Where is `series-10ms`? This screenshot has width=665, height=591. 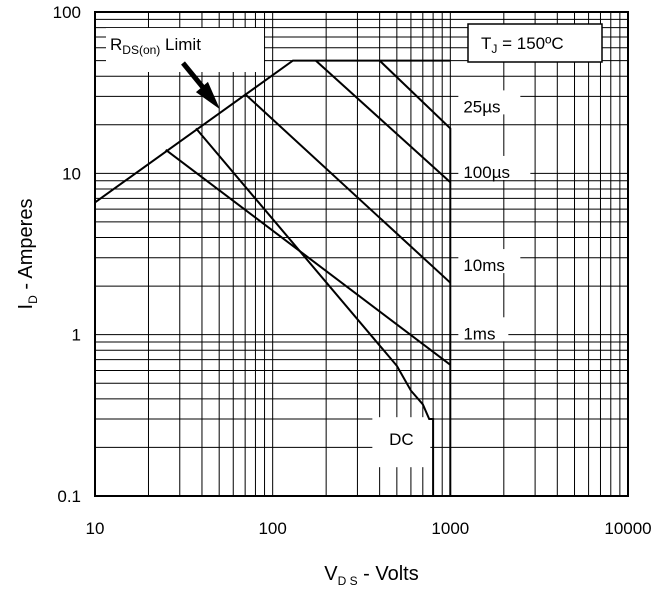
series-10ms is located at coordinates (347, 188).